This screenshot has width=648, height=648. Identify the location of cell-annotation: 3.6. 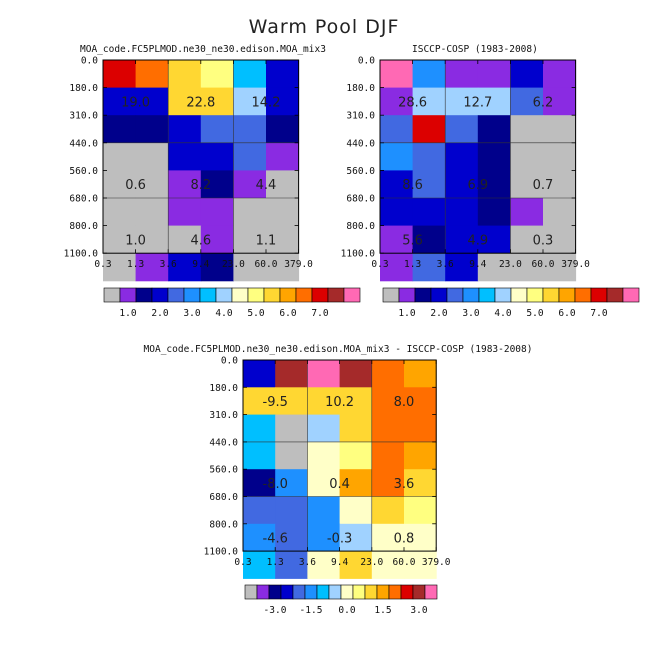
(404, 484).